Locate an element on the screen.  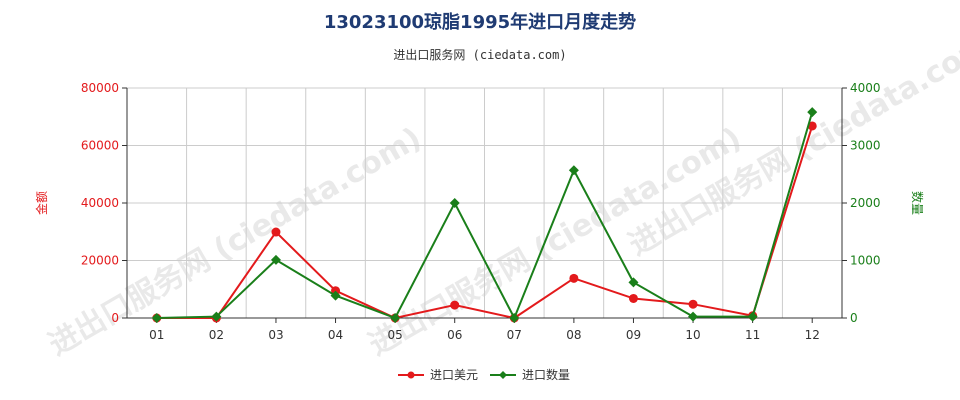
y-tick-label-right: 0 is located at coordinates (854, 318).